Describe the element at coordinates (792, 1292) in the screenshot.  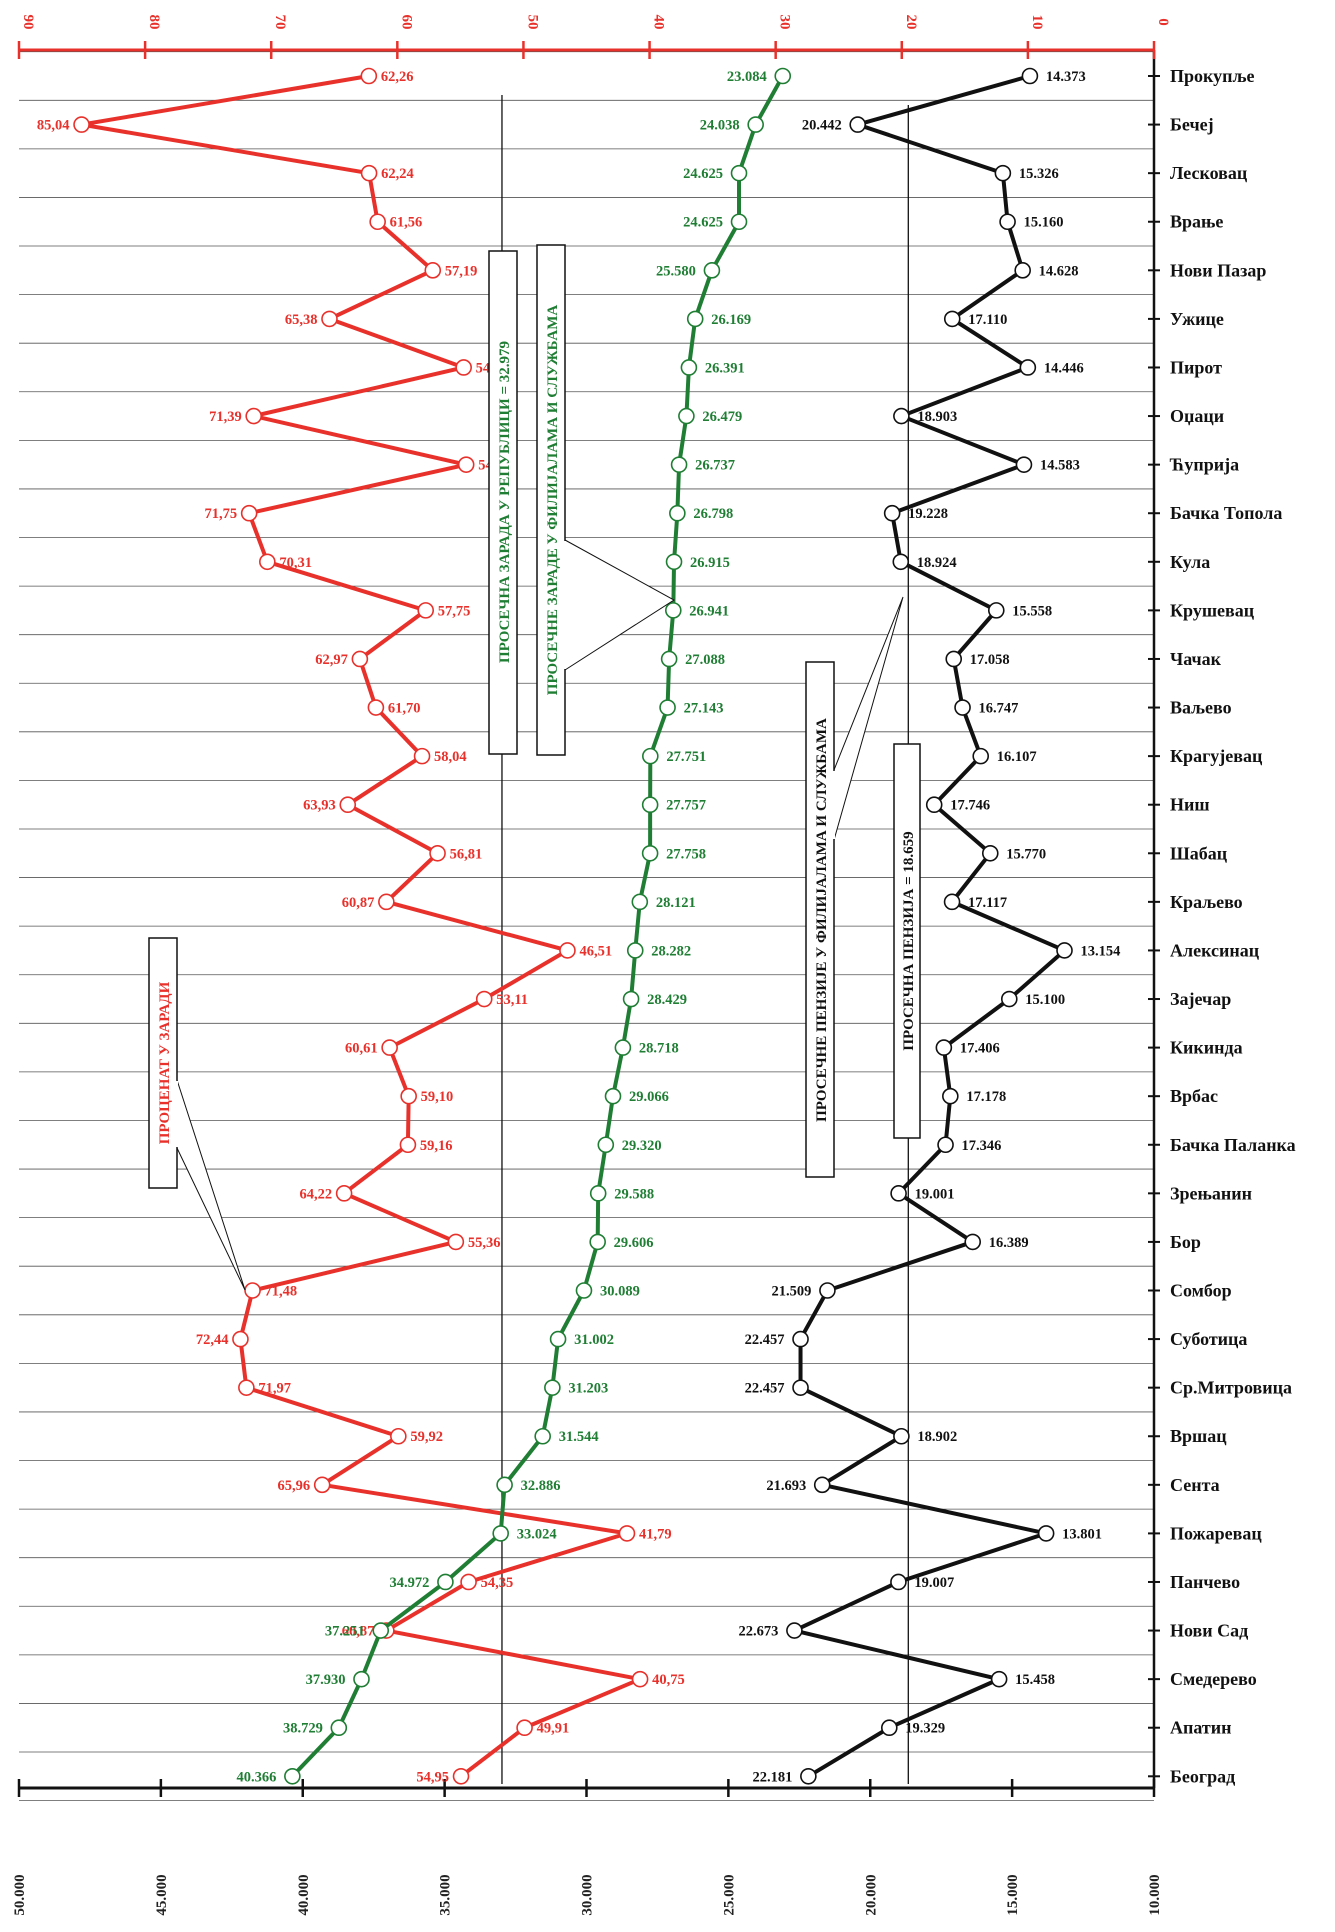
I see `pension-data-label: 21.509` at that location.